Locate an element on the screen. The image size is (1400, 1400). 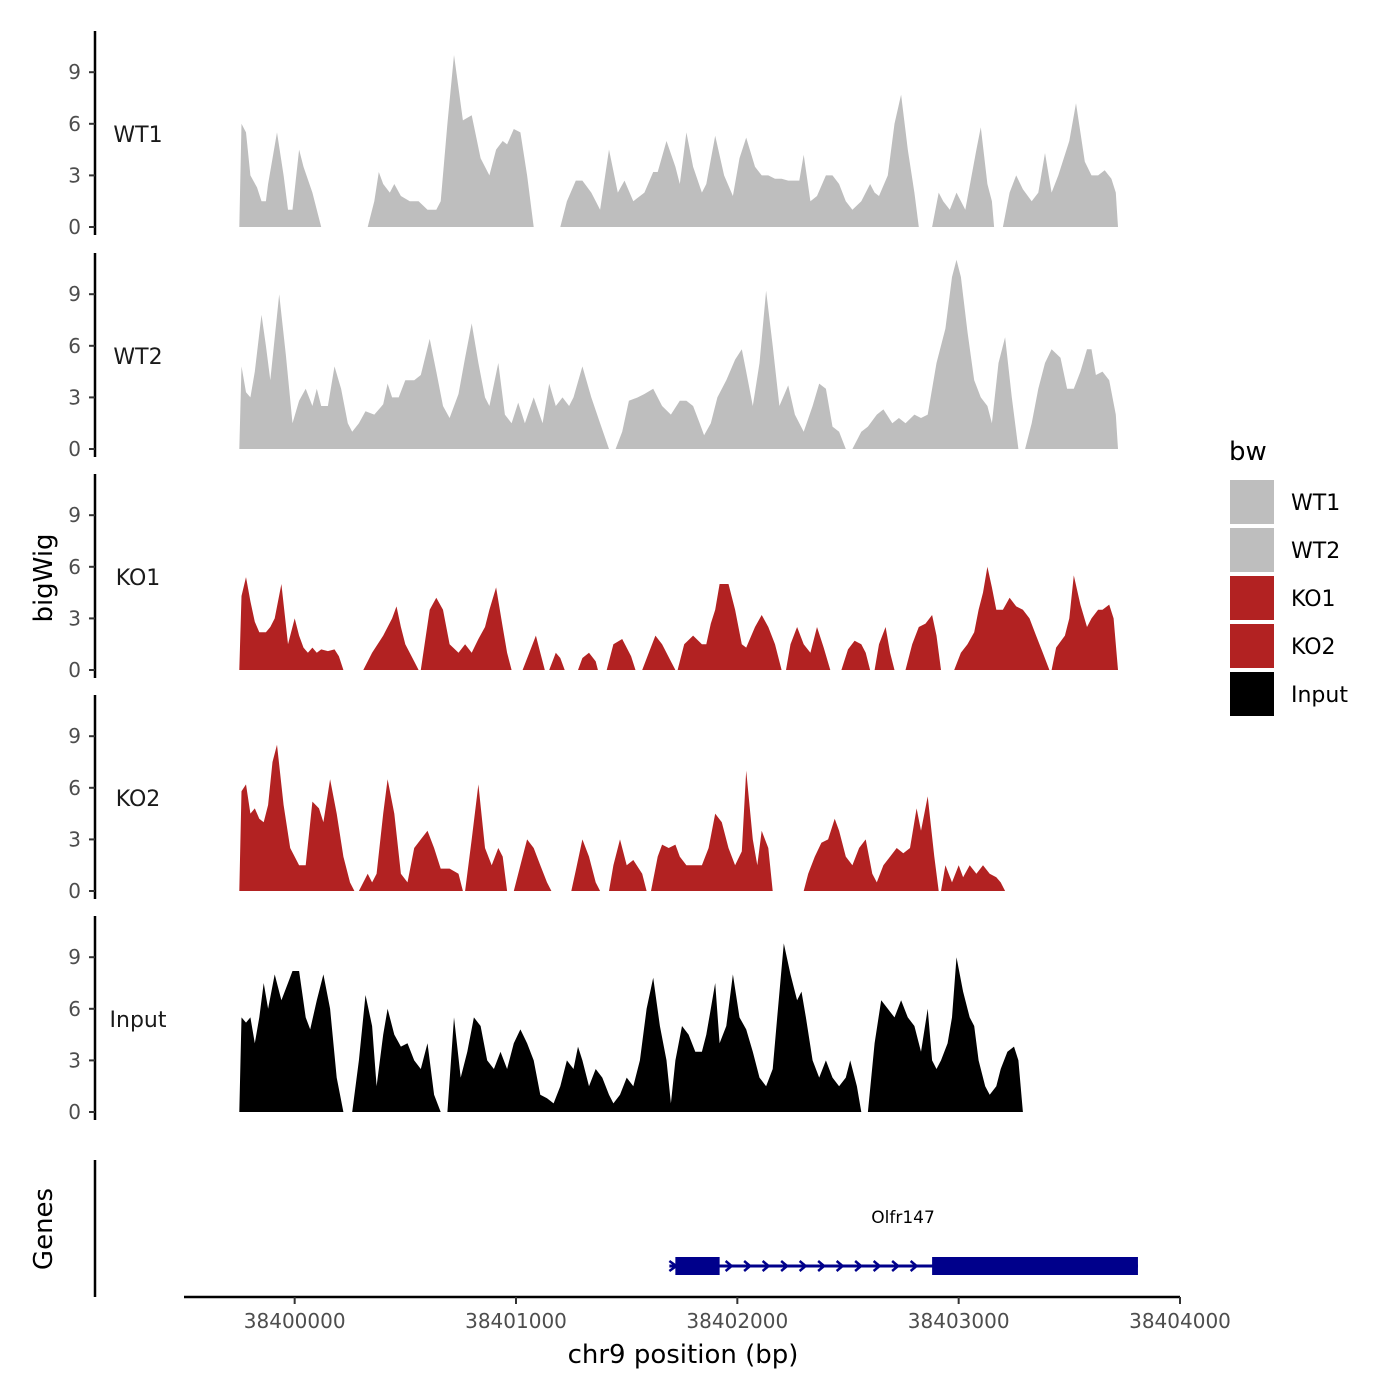
track-ko1: 0 3 6 9 KO1 is located at coordinates (593, 578).